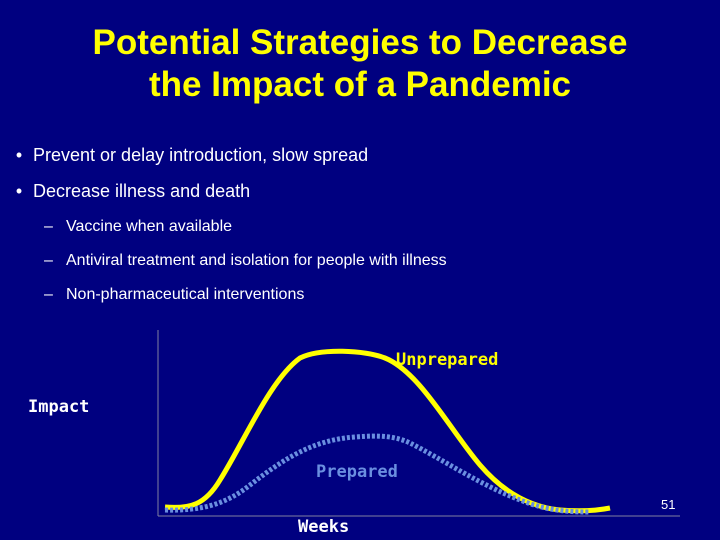  I want to click on page-number: 51, so click(668, 504).